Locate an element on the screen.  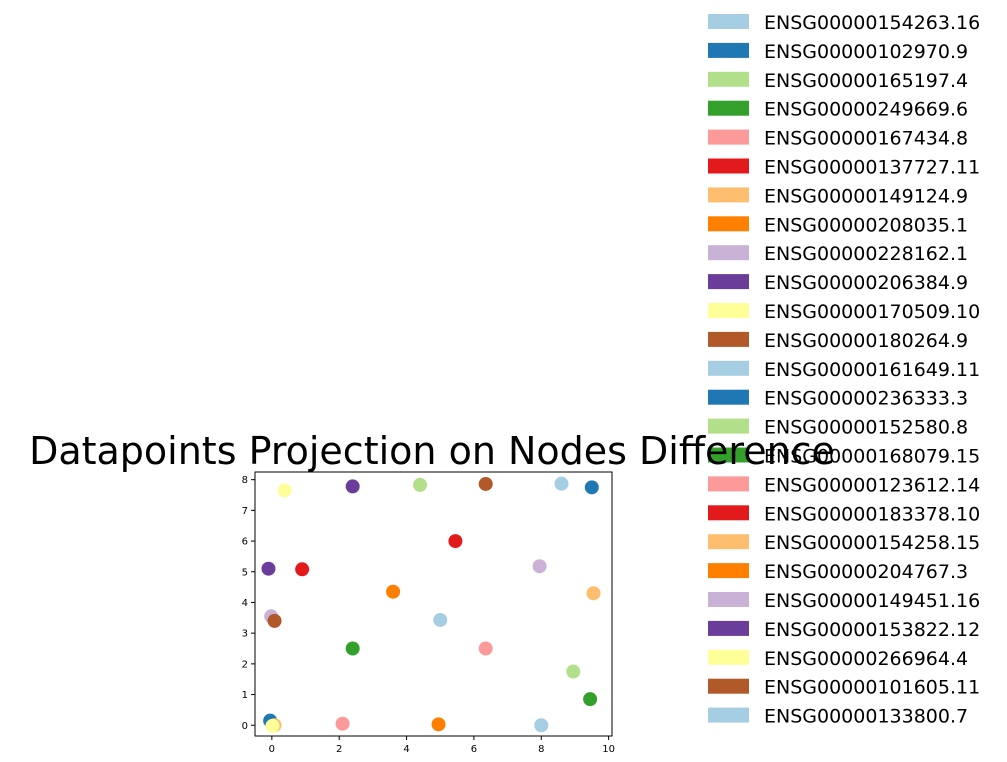
y-tick-label: 0 is located at coordinates (245, 726).